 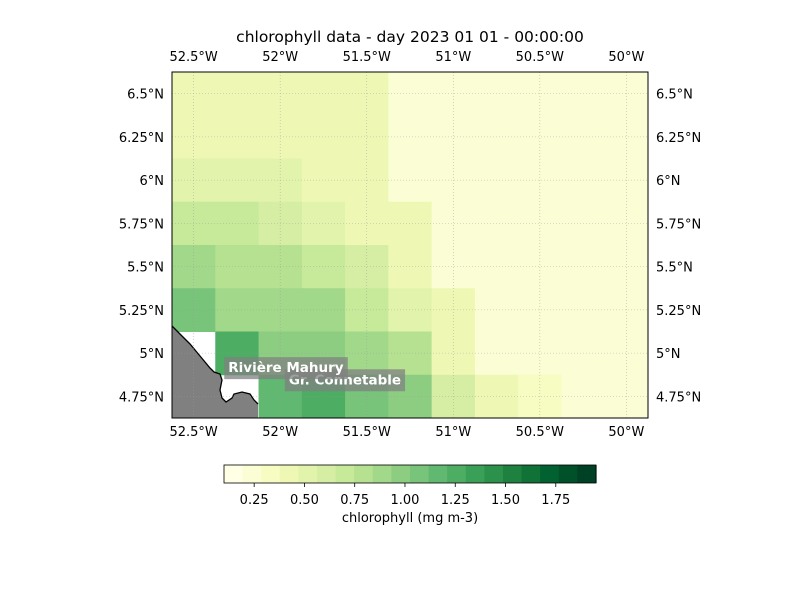 What do you see at coordinates (354, 500) in the screenshot?
I see `colorbar-tick-label: 0.75` at bounding box center [354, 500].